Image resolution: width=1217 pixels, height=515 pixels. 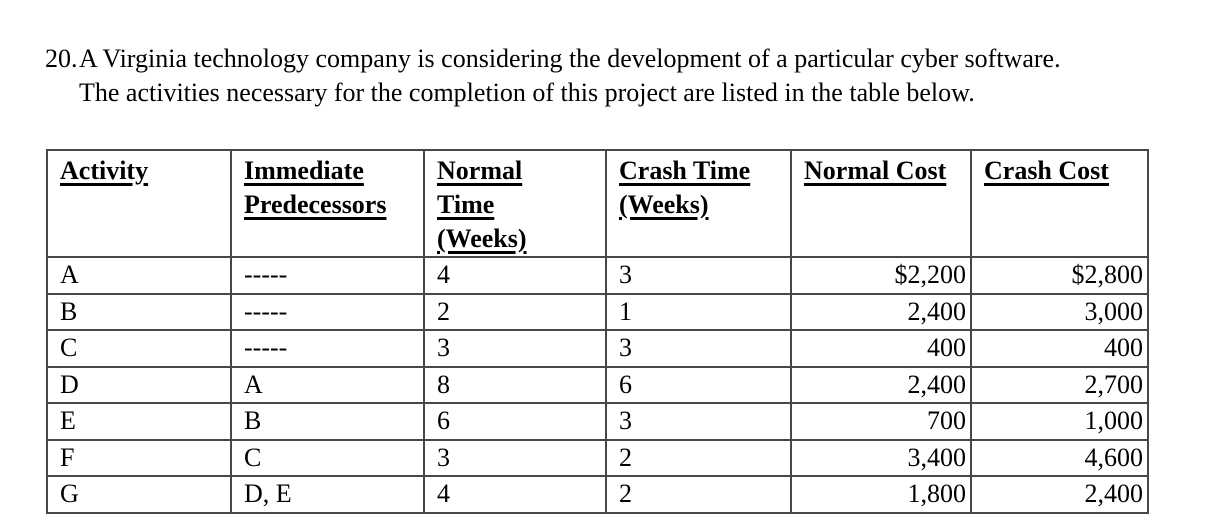 I want to click on table-row-f: F C 3 2 3,400 4,600, so click(x=597, y=457).